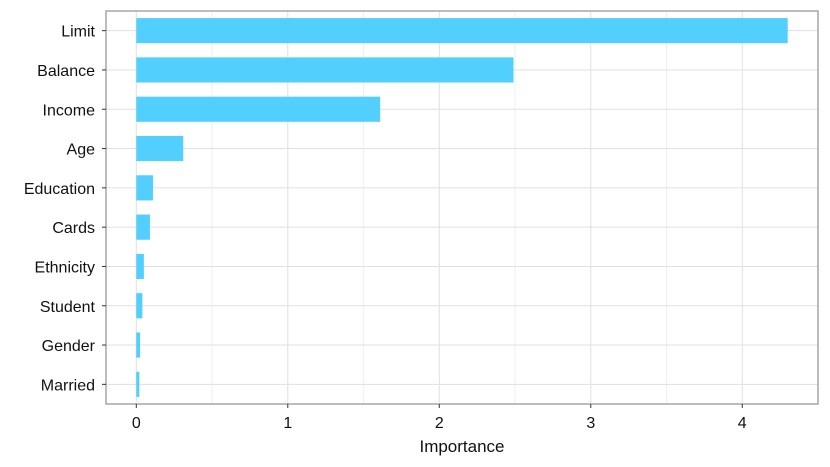 Image resolution: width=830 pixels, height=467 pixels. I want to click on x-tick-label: 1, so click(287, 423).